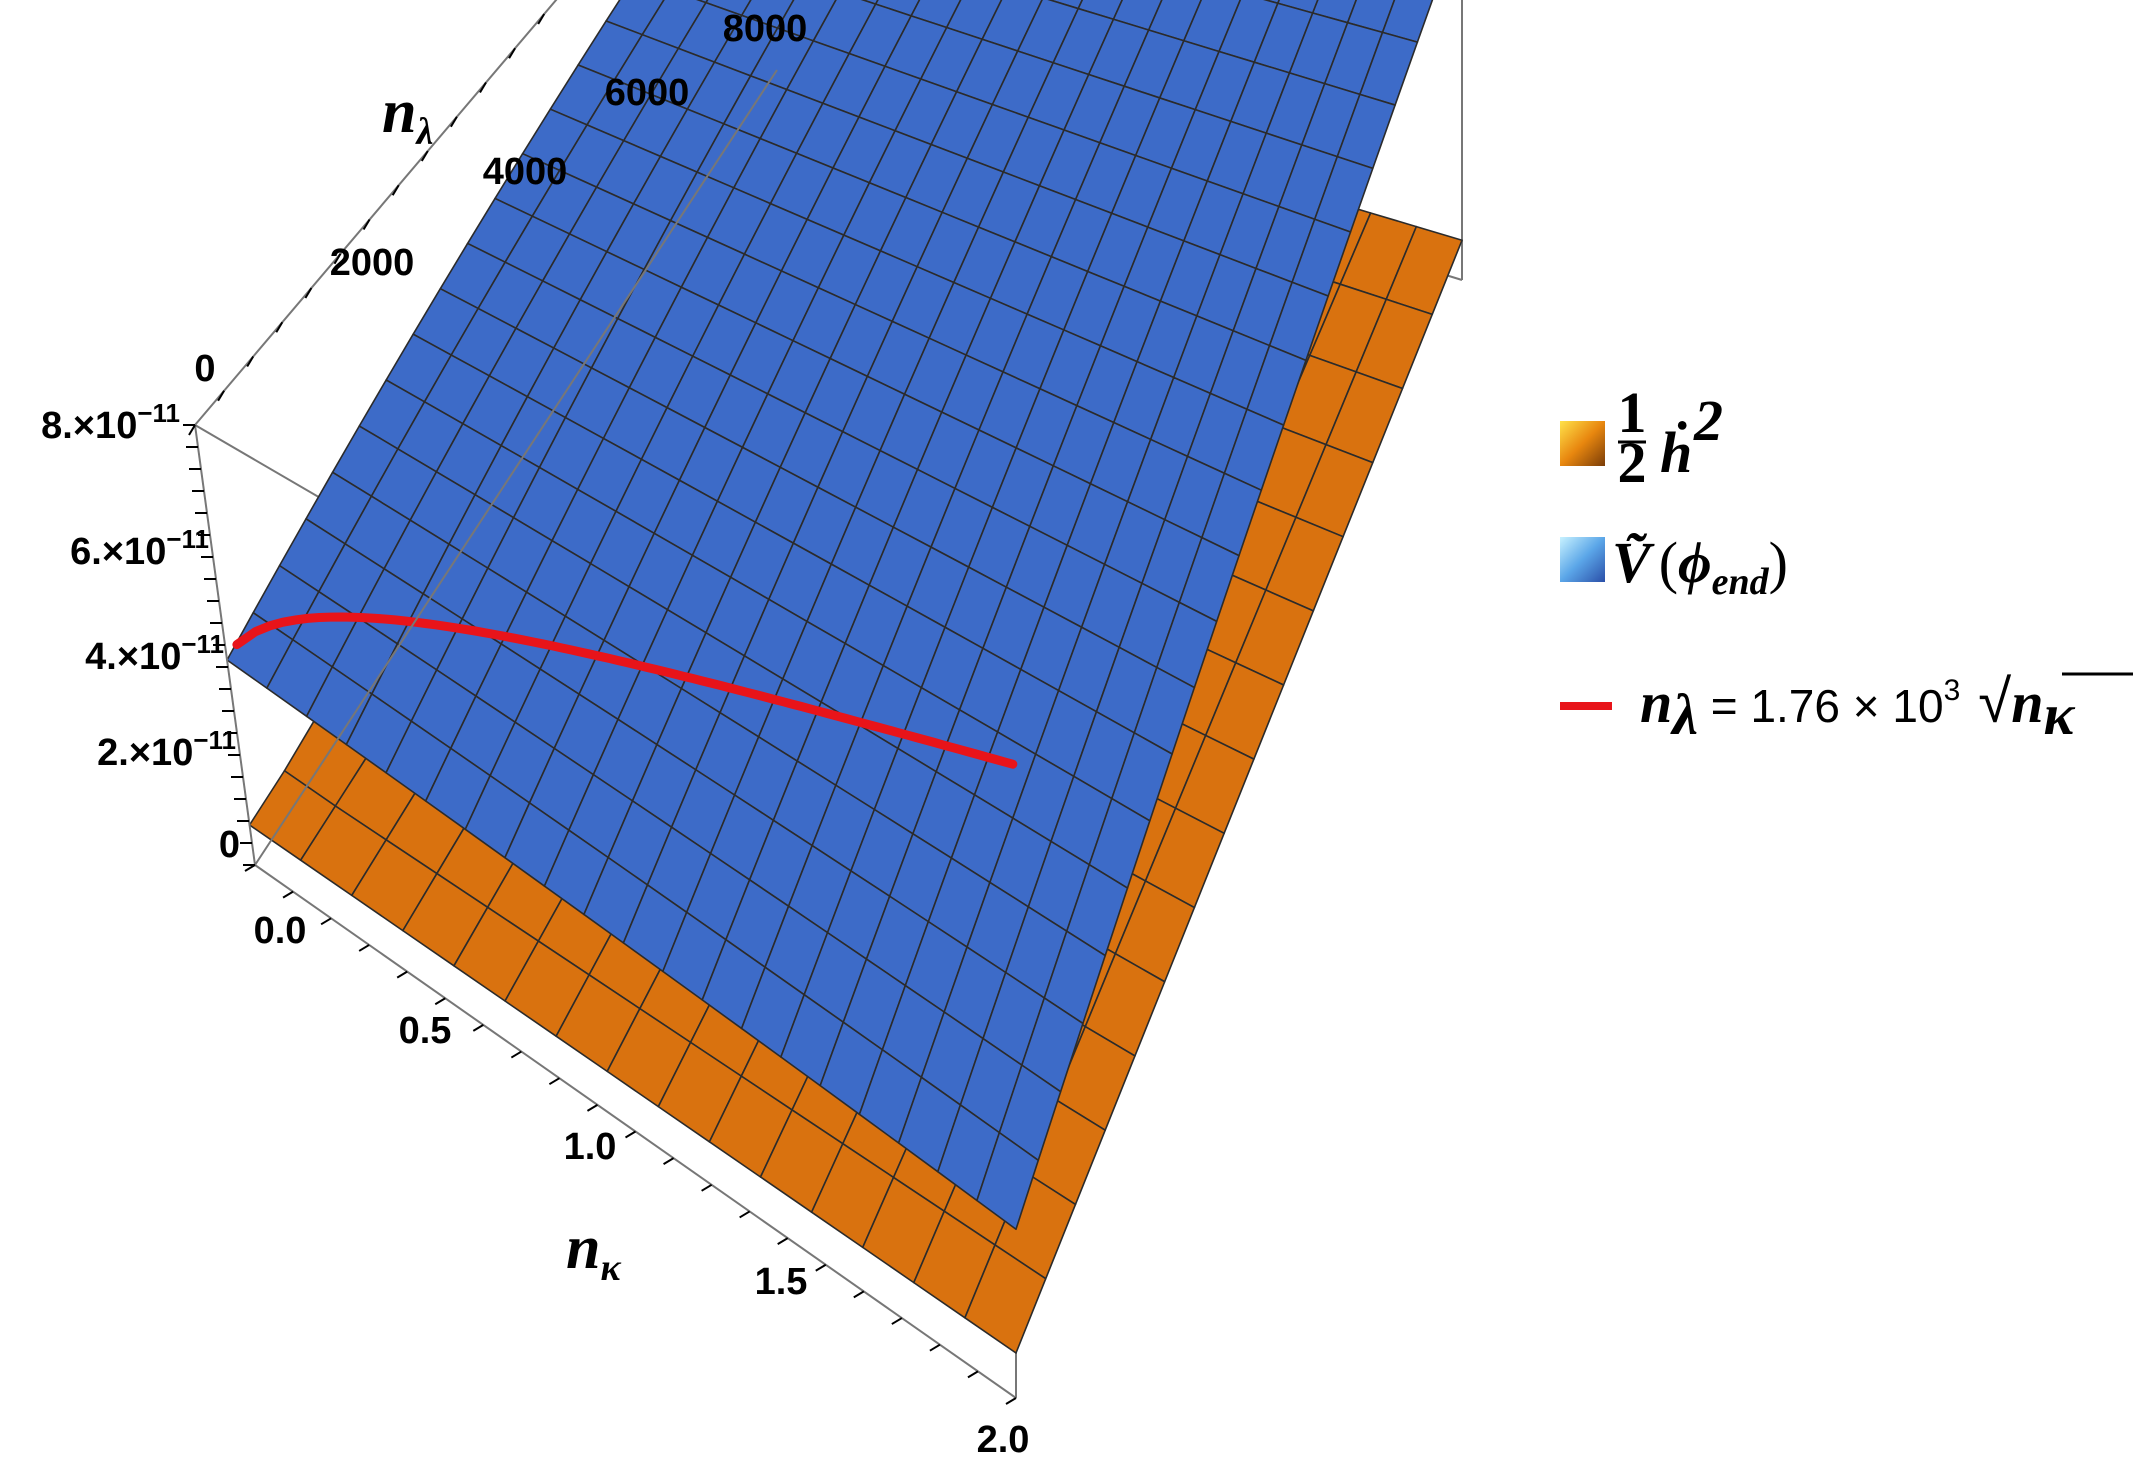 This screenshot has width=2133, height=1469. I want to click on blue-surface-cell, so click(1008, 1181).